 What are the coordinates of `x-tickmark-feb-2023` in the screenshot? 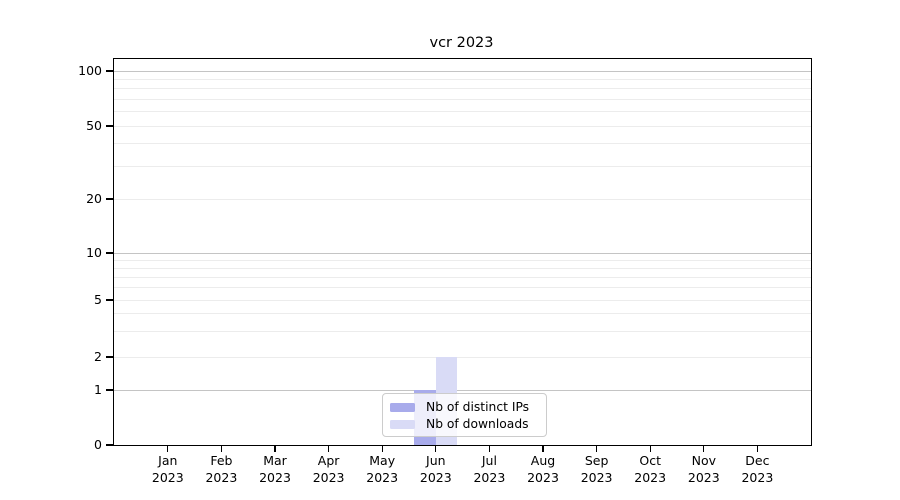 It's located at (221, 449).